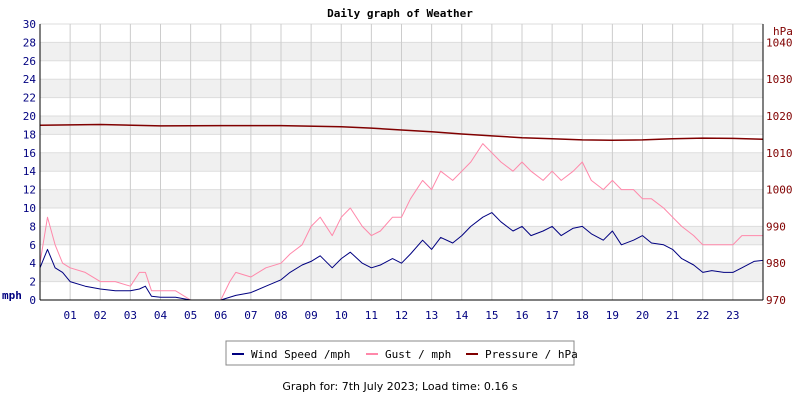  I want to click on left-tick-label: 6, so click(32, 245).